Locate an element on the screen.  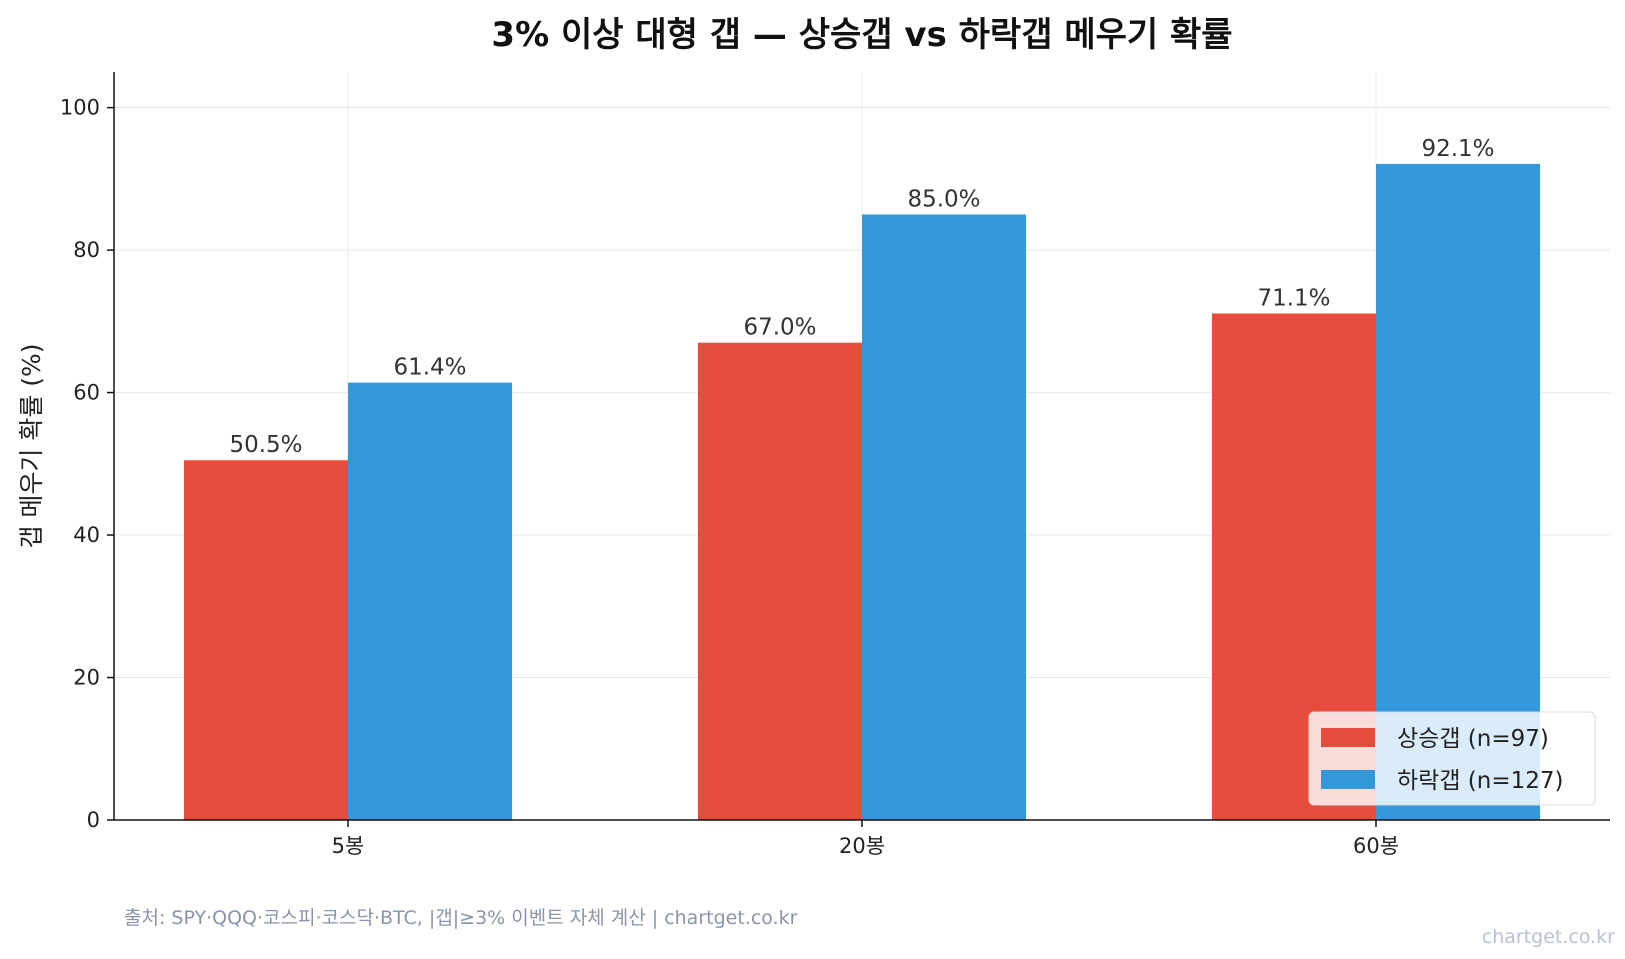
x-ticks: 5봉 20봉 60봉 is located at coordinates (865, 839).